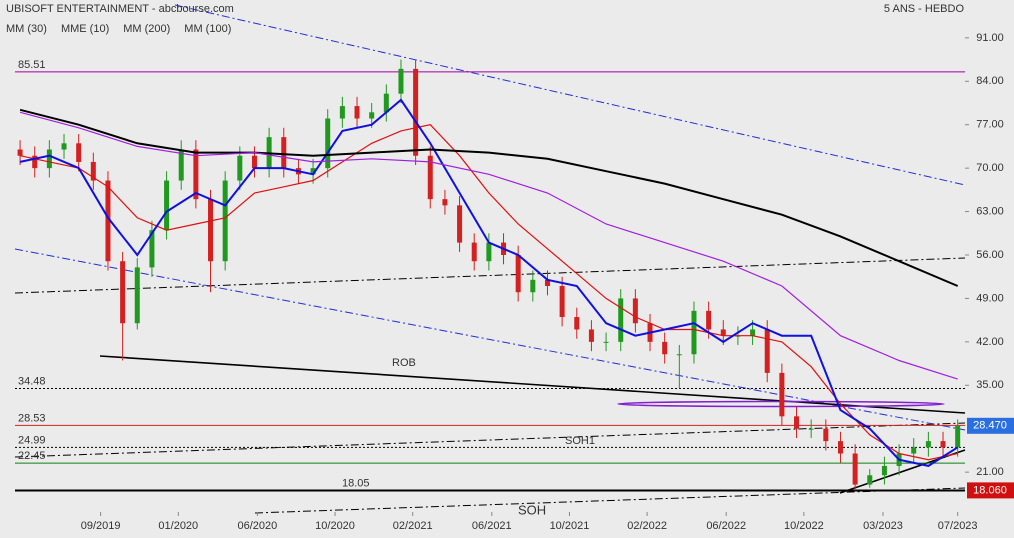 The width and height of the screenshot is (1014, 538). What do you see at coordinates (647, 526) in the screenshot?
I see `x-tick-label: 02/2022` at bounding box center [647, 526].